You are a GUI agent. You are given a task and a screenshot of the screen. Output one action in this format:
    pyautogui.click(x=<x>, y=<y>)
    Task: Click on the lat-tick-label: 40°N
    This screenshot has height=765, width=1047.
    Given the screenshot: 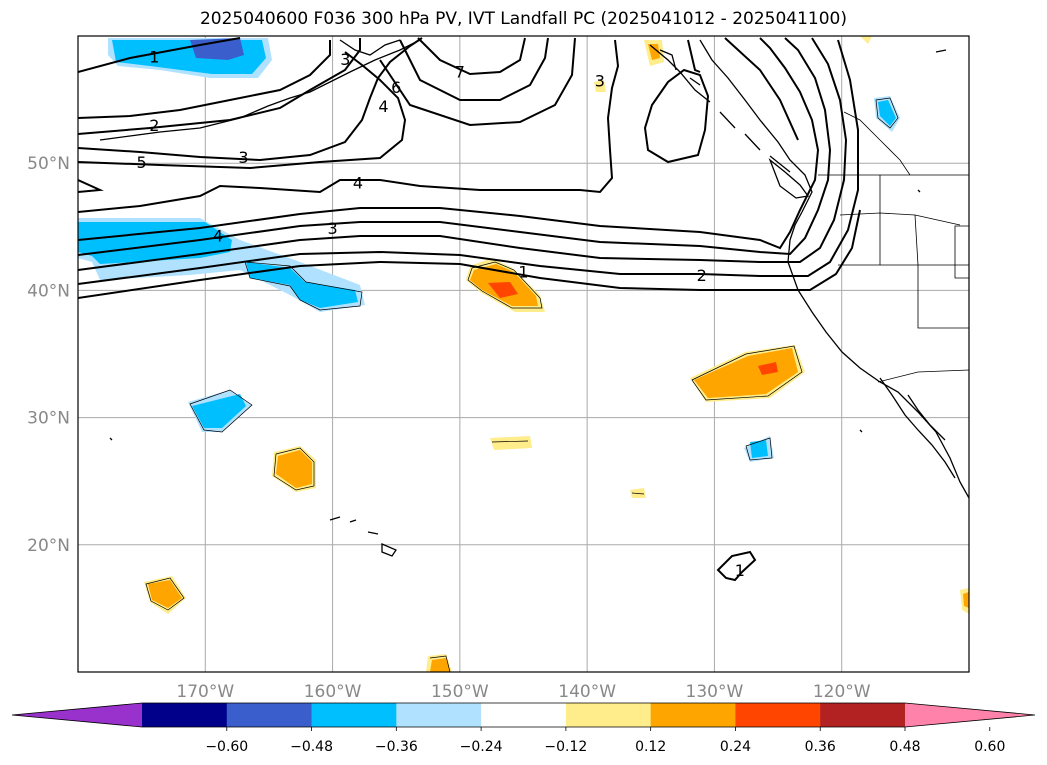 What is the action you would take?
    pyautogui.click(x=48, y=291)
    